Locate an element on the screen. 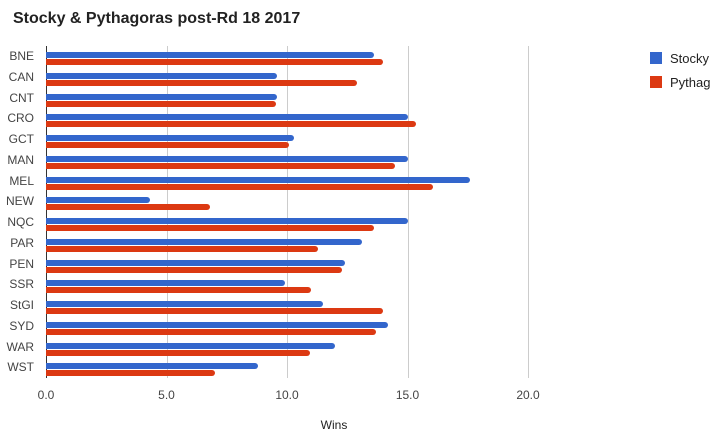 The height and width of the screenshot is (438, 724). bar-group-mel is located at coordinates (287, 181).